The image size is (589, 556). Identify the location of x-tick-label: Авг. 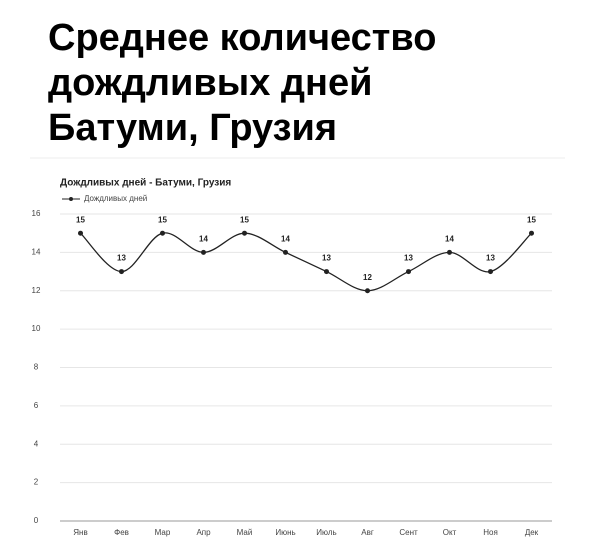
(367, 532).